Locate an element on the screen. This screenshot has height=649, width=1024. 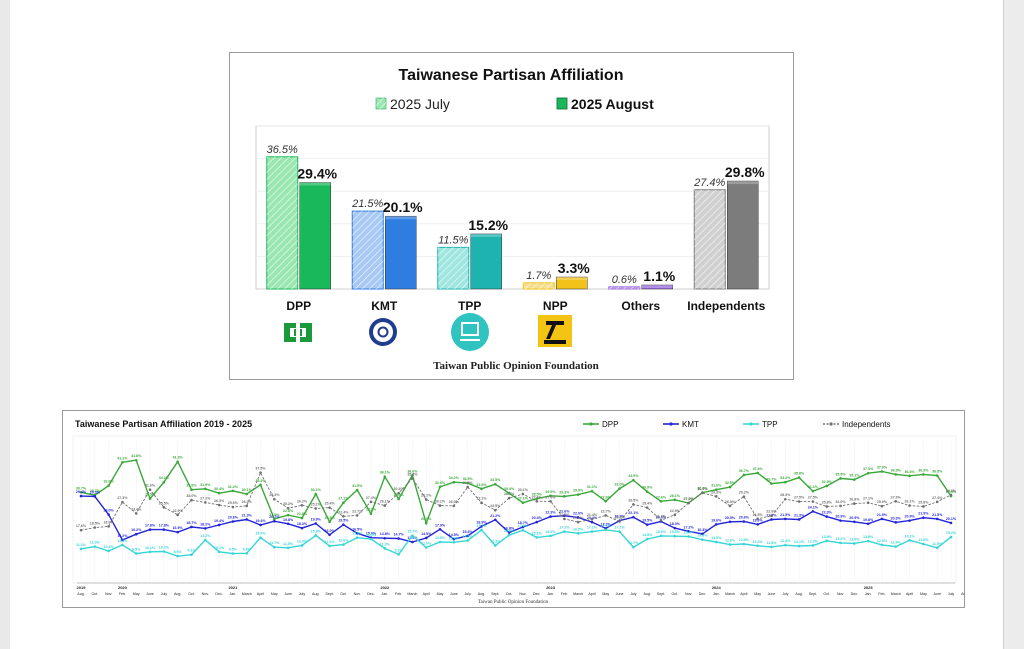
point-label-kmt: 14.7% is located at coordinates (399, 535).